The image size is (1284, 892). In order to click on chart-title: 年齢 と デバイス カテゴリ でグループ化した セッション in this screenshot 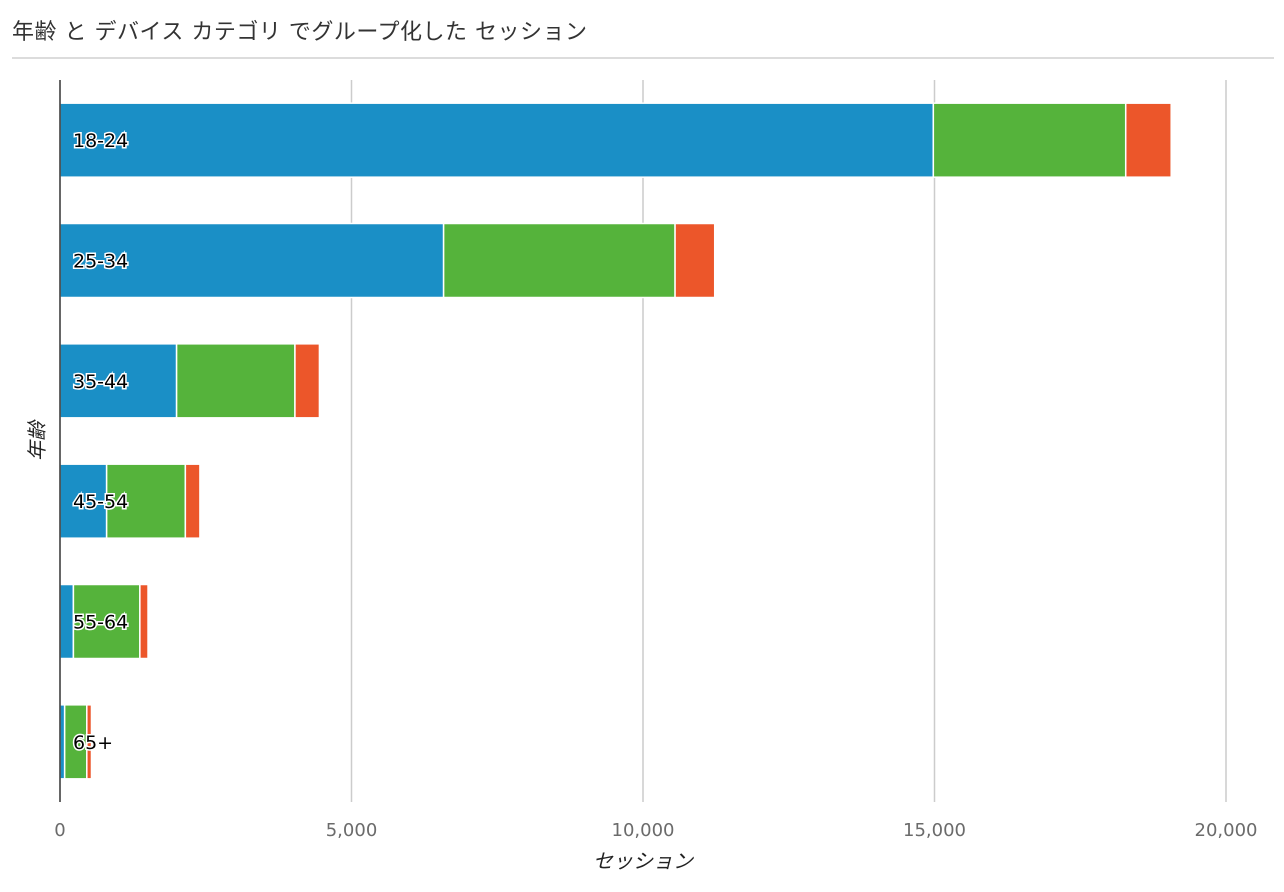, I will do `click(300, 32)`.